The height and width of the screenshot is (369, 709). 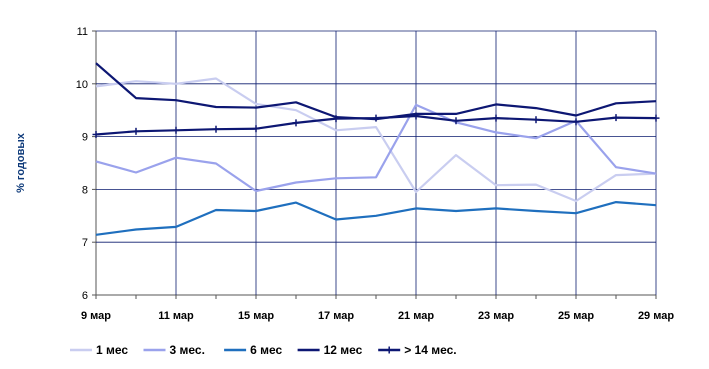 I want to click on legend-item: 6 мес, so click(x=253, y=350).